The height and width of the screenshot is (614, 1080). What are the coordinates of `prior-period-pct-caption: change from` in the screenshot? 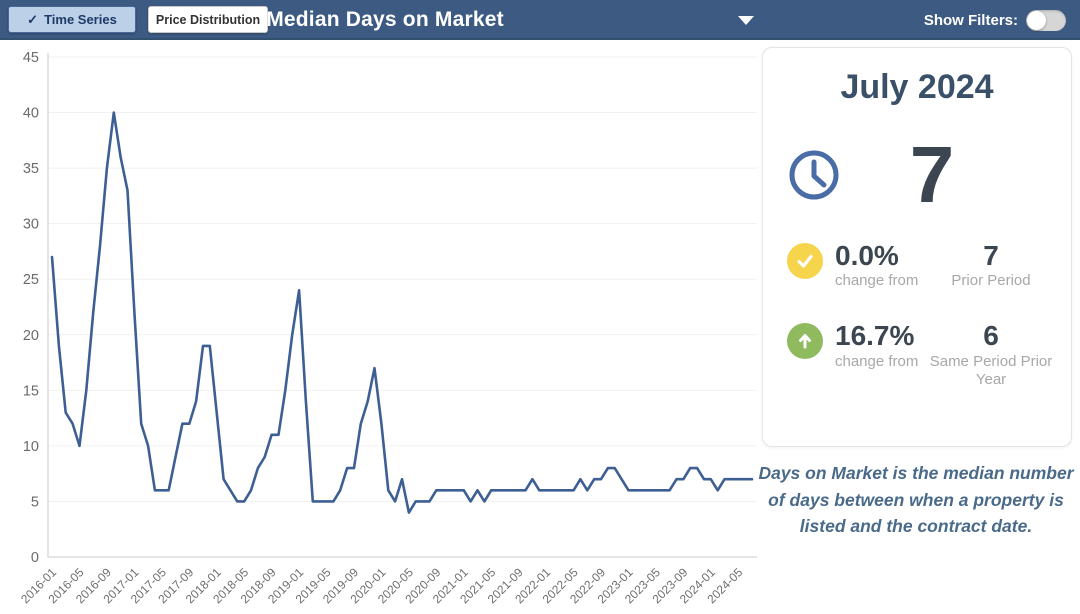 It's located at (877, 281).